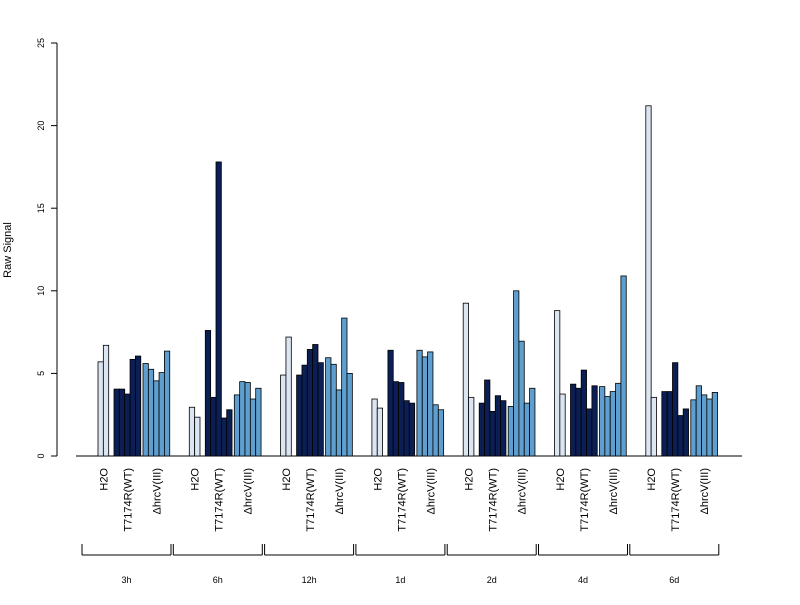  Describe the element at coordinates (674, 580) in the screenshot. I see `group-label: 6d` at that location.